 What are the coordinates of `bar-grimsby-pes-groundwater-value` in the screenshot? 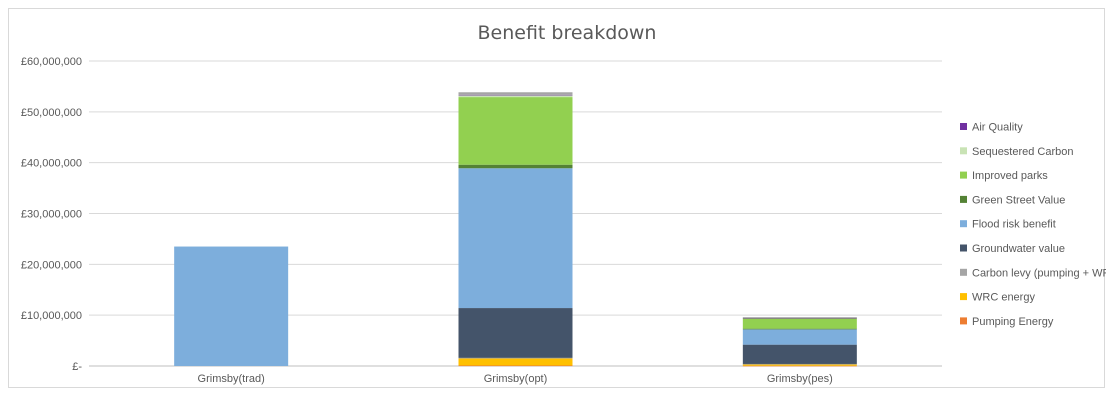 It's located at (799, 354).